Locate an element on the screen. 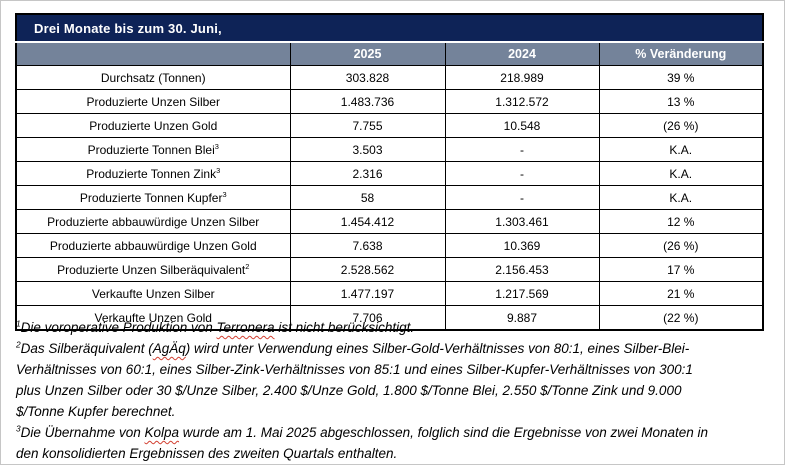  footnote-superscript: 2 is located at coordinates (18, 344).